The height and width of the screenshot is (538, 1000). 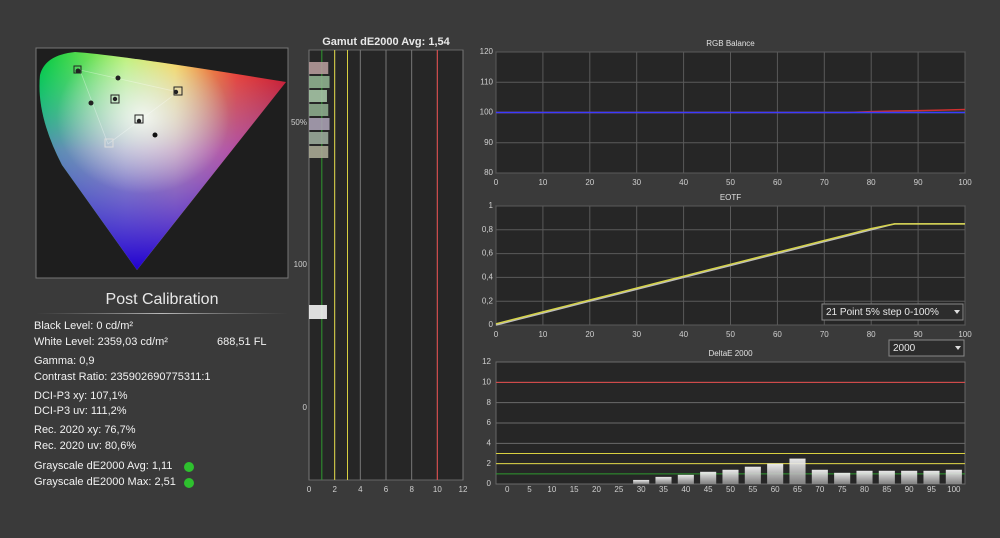 I want to click on chart-title: DeltaE 2000, so click(x=730, y=353).